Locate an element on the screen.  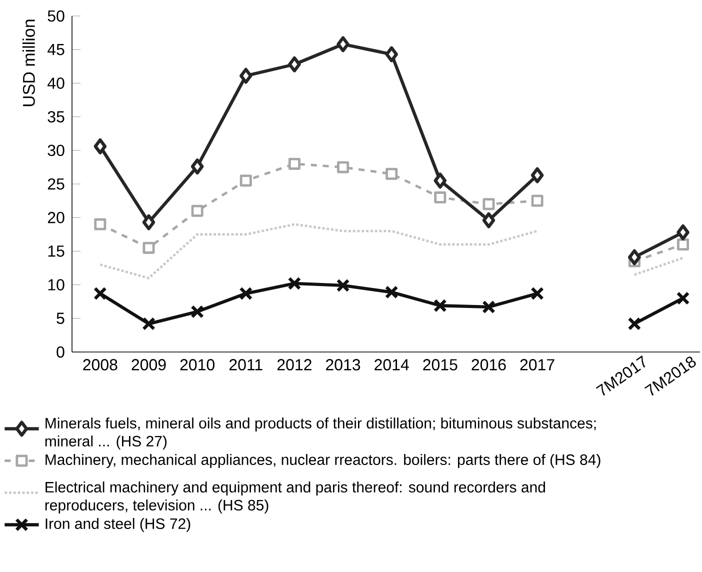
y-axis-title: USD million is located at coordinates (28, 63).